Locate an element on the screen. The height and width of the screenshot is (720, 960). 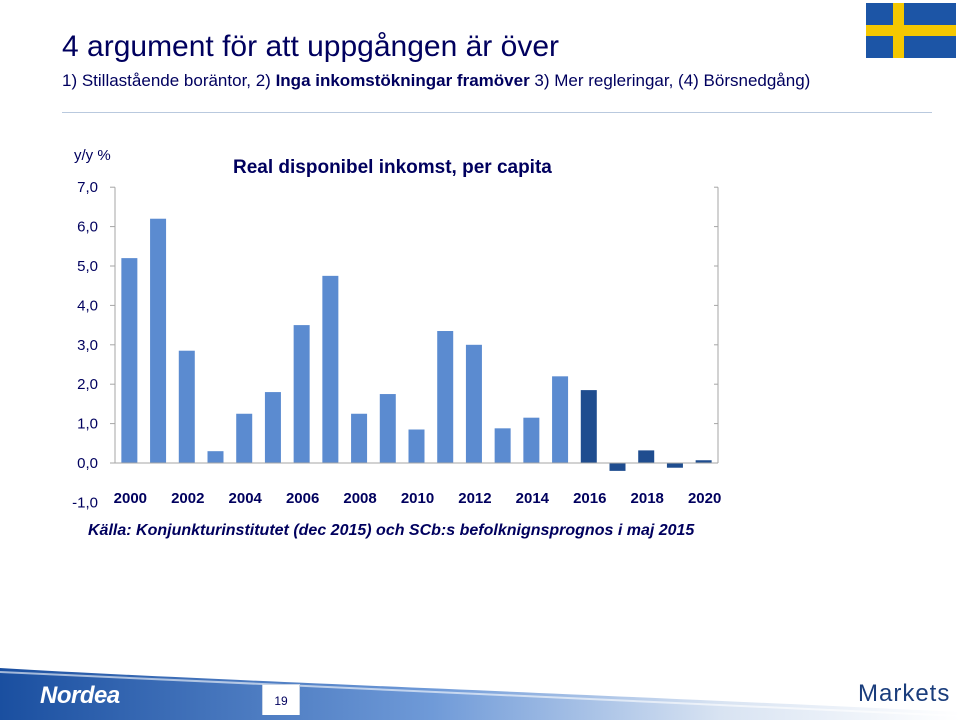
y-tick-label: 0,0 is located at coordinates (87, 463).